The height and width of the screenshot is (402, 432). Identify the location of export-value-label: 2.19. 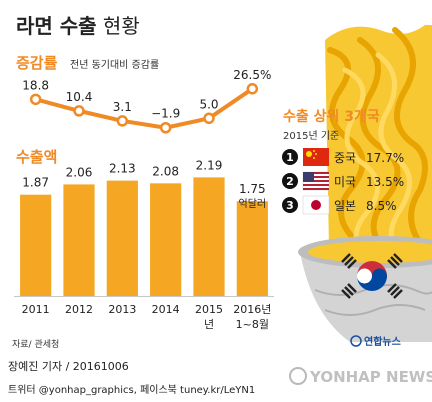
(209, 165).